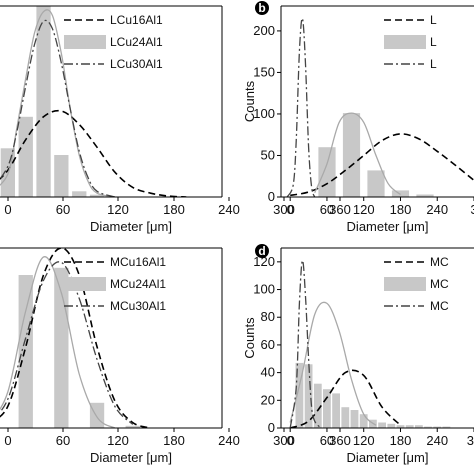  What do you see at coordinates (264, 71) in the screenshot?
I see `y-tick-label: 150` at bounding box center [264, 71].